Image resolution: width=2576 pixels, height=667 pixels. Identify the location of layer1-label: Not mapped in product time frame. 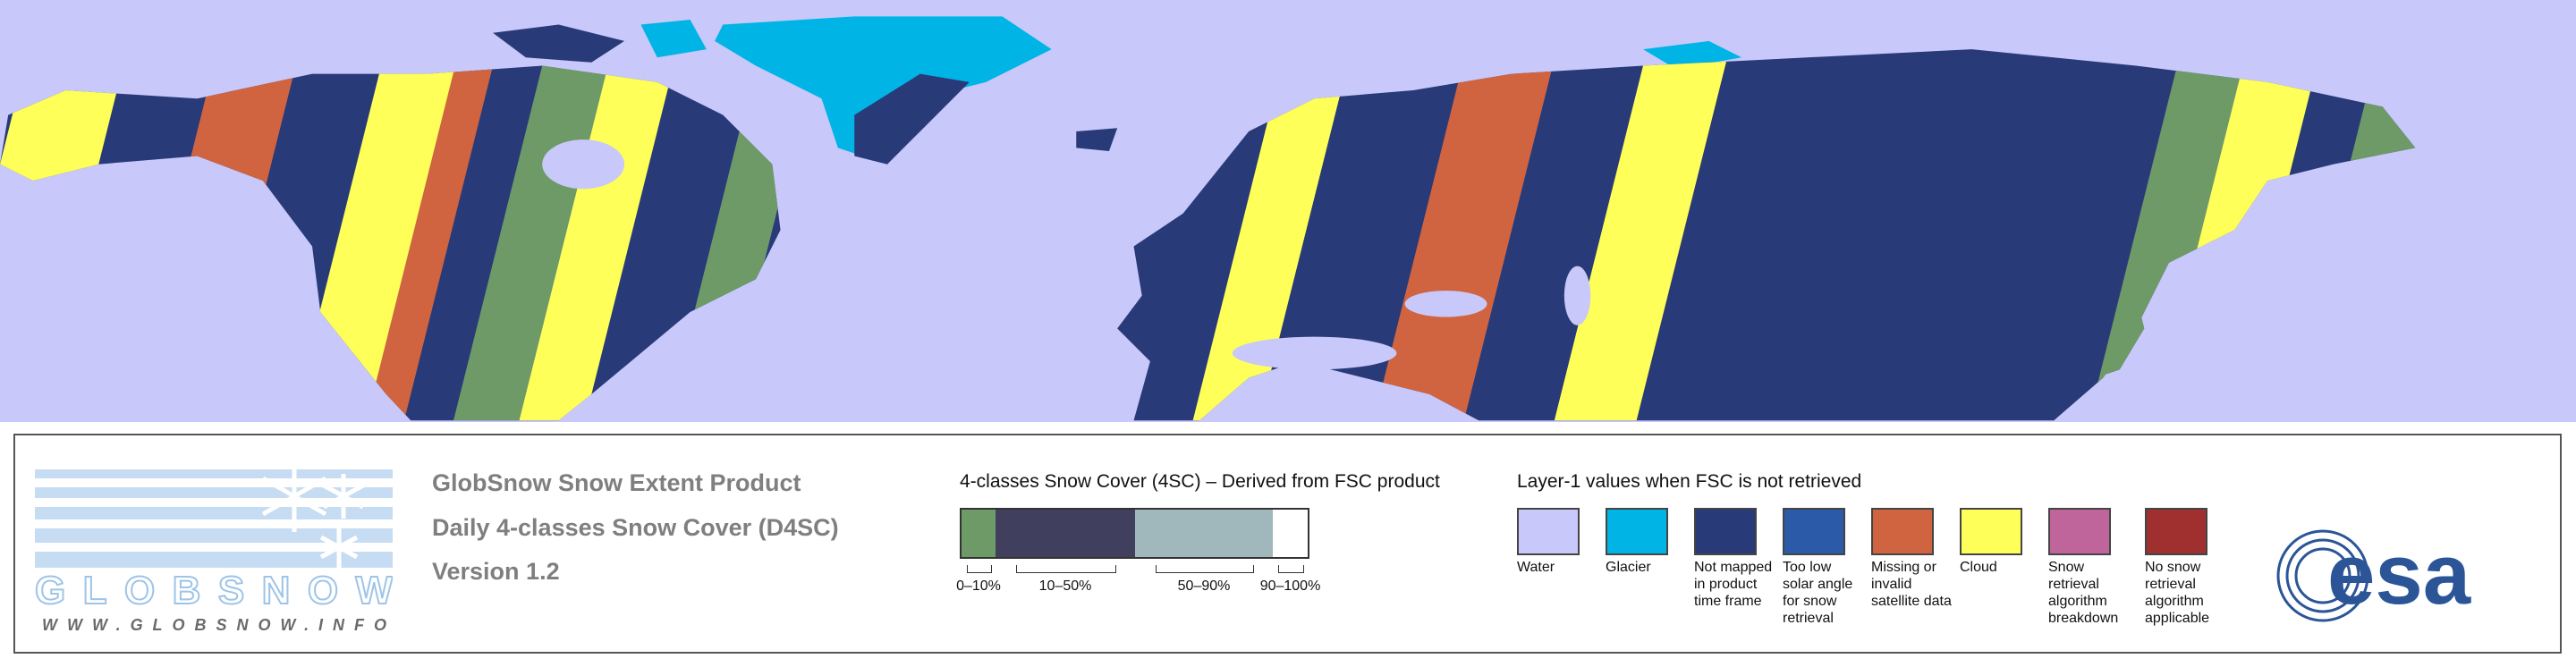
(1733, 584).